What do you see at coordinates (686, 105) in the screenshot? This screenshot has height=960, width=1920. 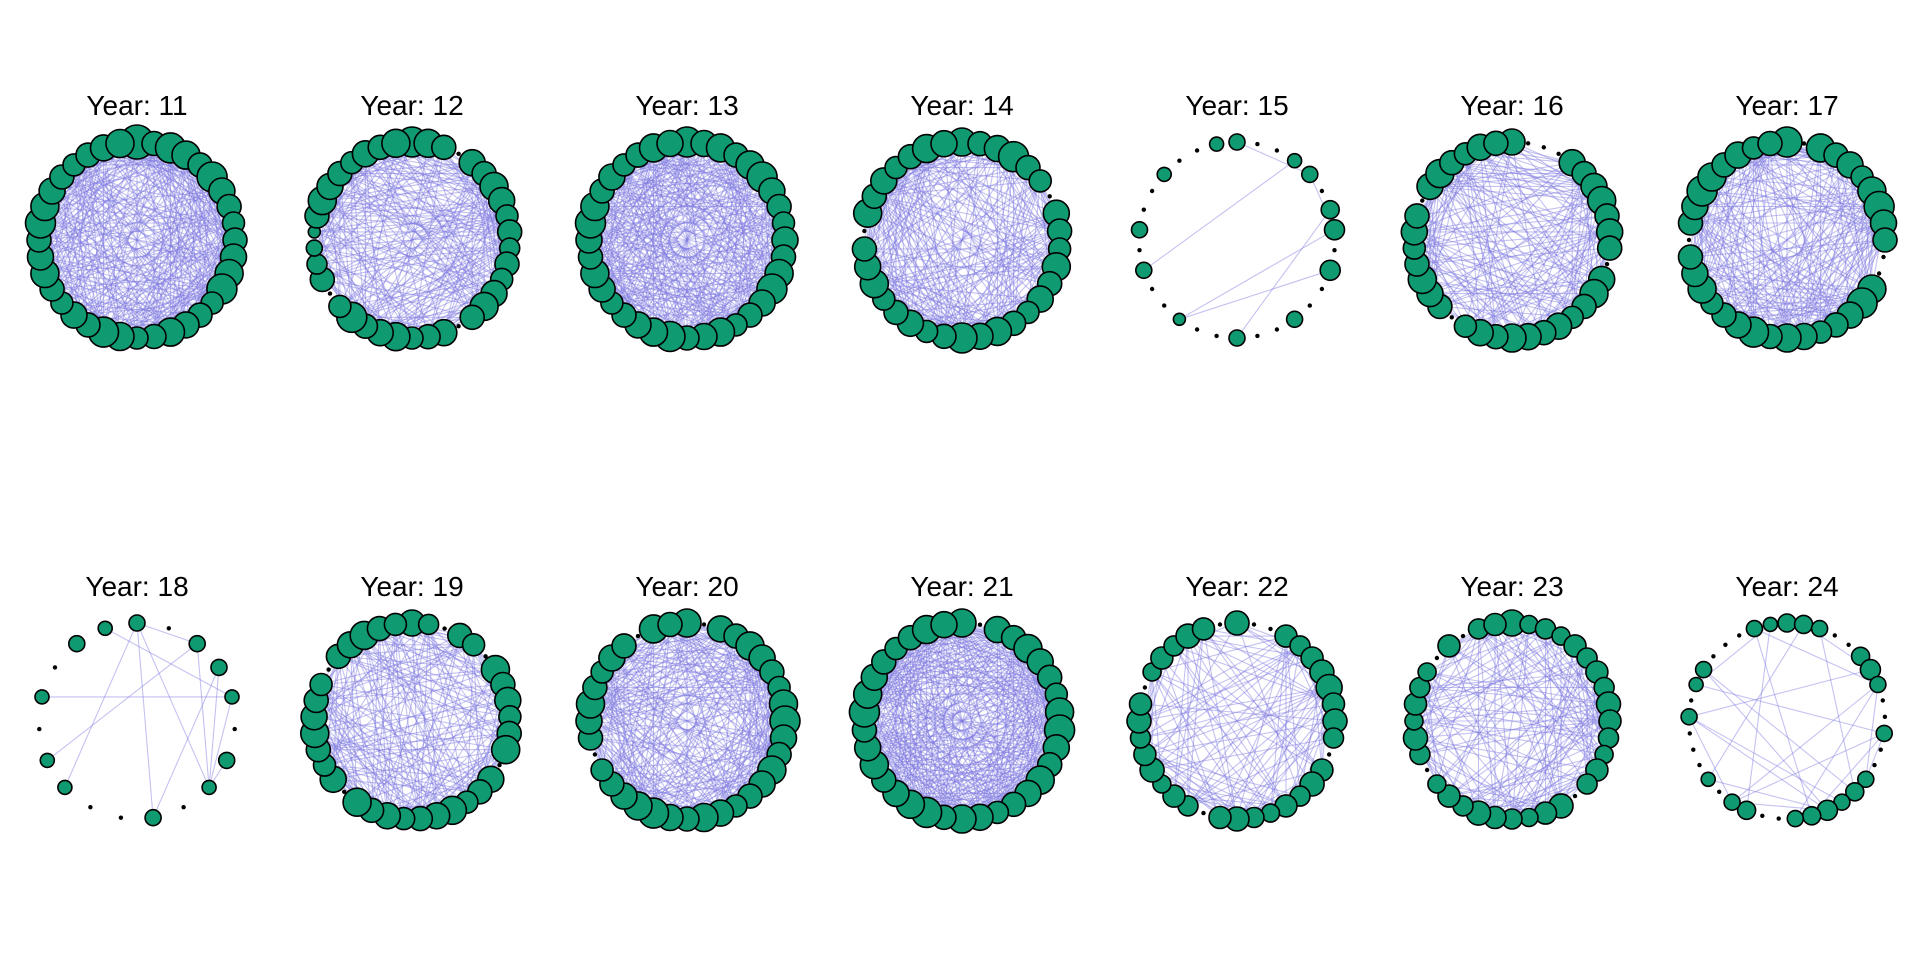 I see `panel-title: Year: 13` at bounding box center [686, 105].